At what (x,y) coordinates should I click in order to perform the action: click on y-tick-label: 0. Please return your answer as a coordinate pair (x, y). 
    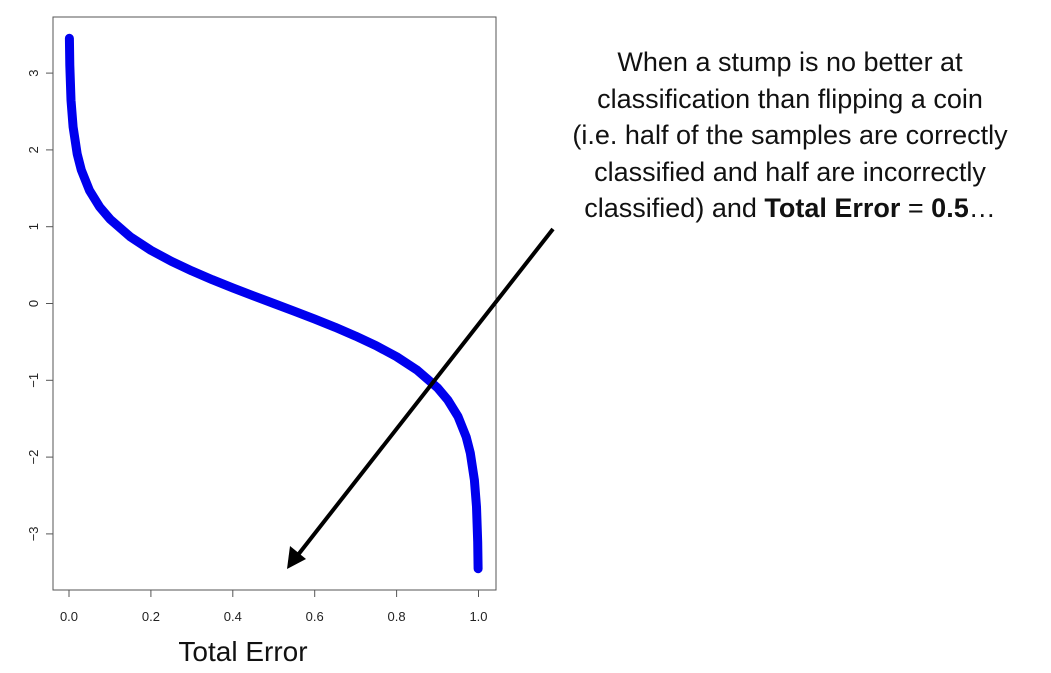
    Looking at the image, I should click on (33, 303).